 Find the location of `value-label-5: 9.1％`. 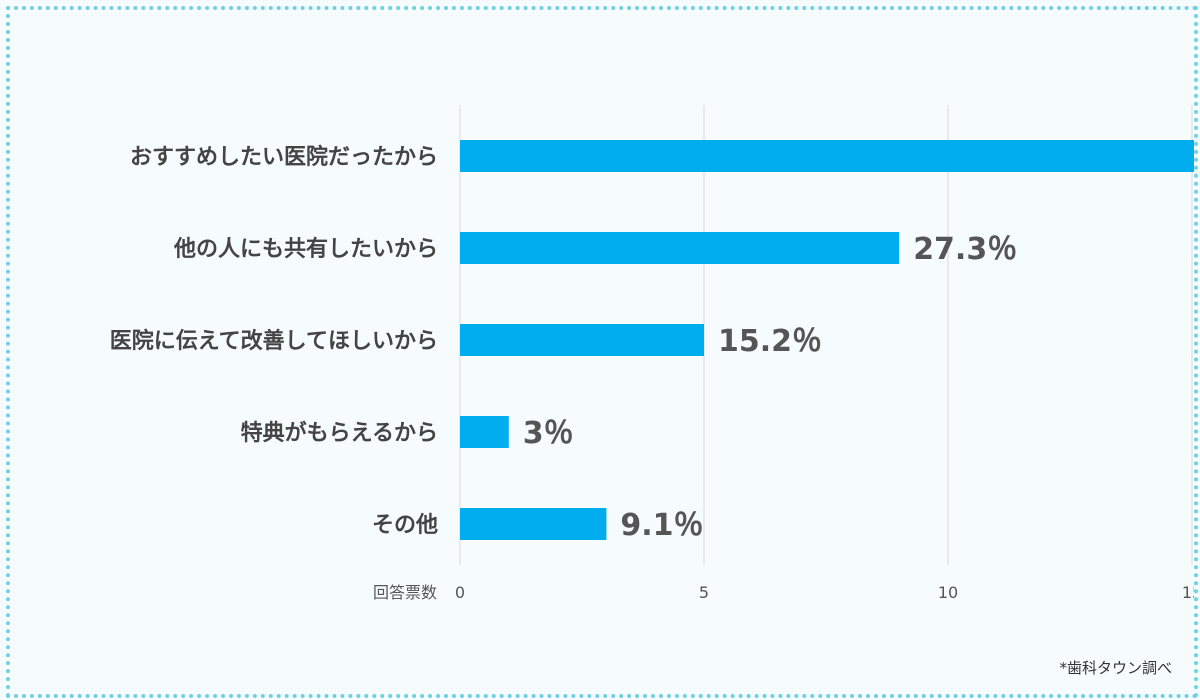

value-label-5: 9.1％ is located at coordinates (661, 525).